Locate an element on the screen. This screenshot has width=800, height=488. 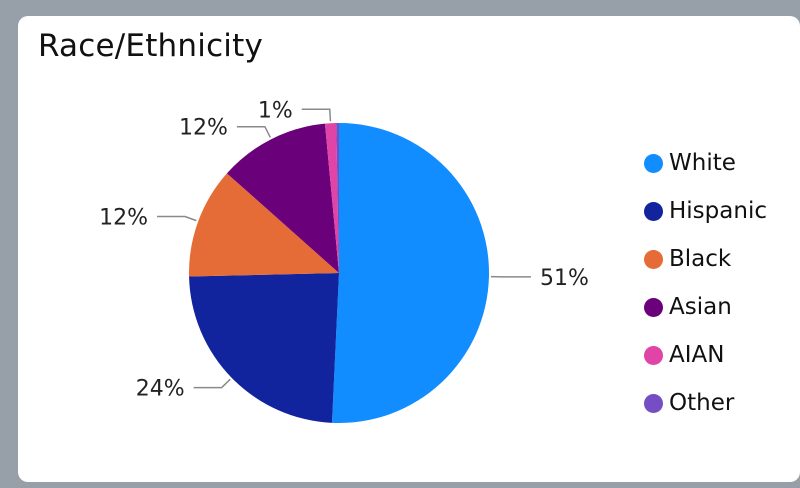
legend-item-hispanic: Hispanic is located at coordinates (705, 211).